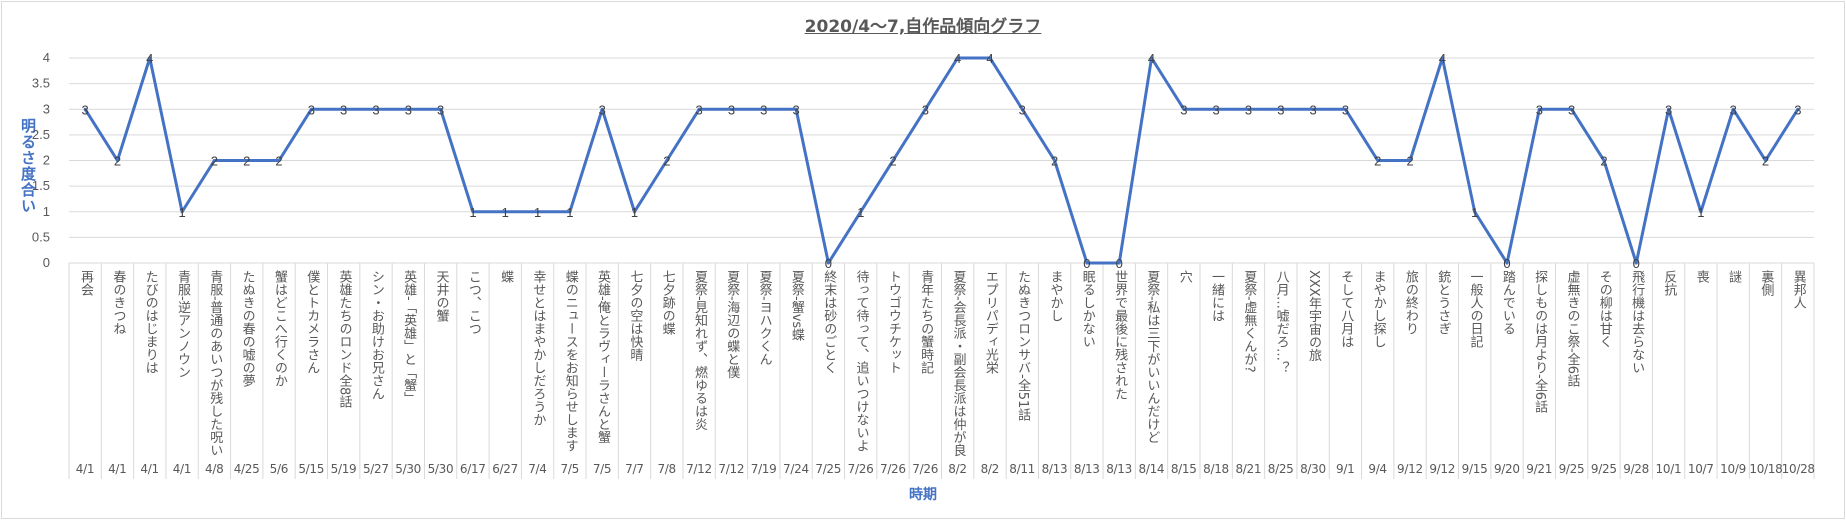 The width and height of the screenshot is (1846, 520). What do you see at coordinates (1313, 316) in the screenshot?
I see `category-label: XXX年宇宙の旅` at bounding box center [1313, 316].